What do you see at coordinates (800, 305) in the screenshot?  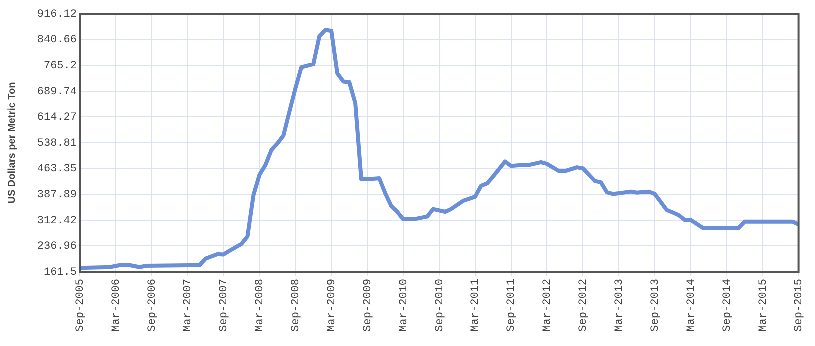 I see `x-tick-label: Sep-2015` at bounding box center [800, 305].